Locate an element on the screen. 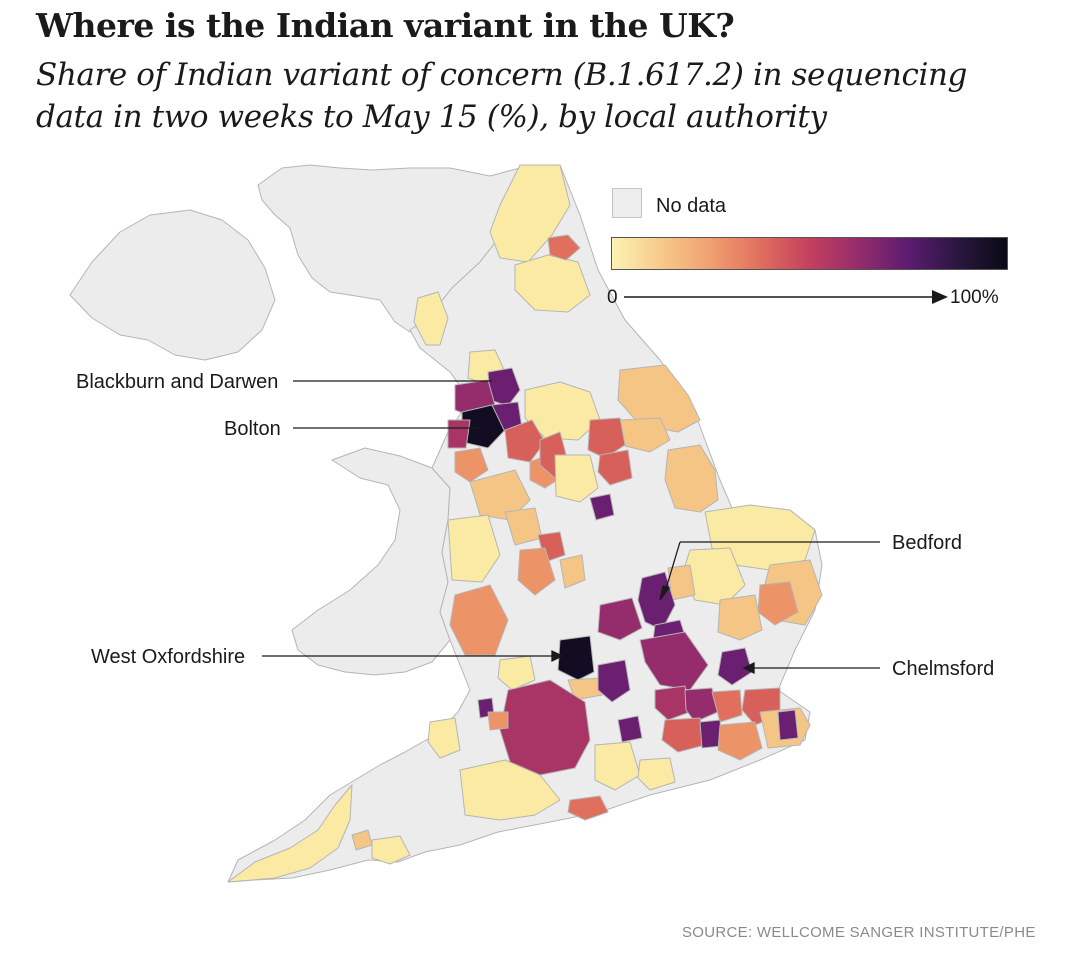 The width and height of the screenshot is (1080, 975). chart-title: Where is the Indian variant in the UK? is located at coordinates (385, 25).